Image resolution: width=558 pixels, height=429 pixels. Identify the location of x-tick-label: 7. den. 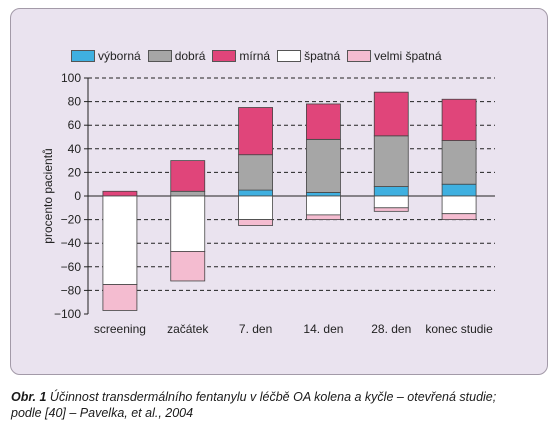
(255, 329).